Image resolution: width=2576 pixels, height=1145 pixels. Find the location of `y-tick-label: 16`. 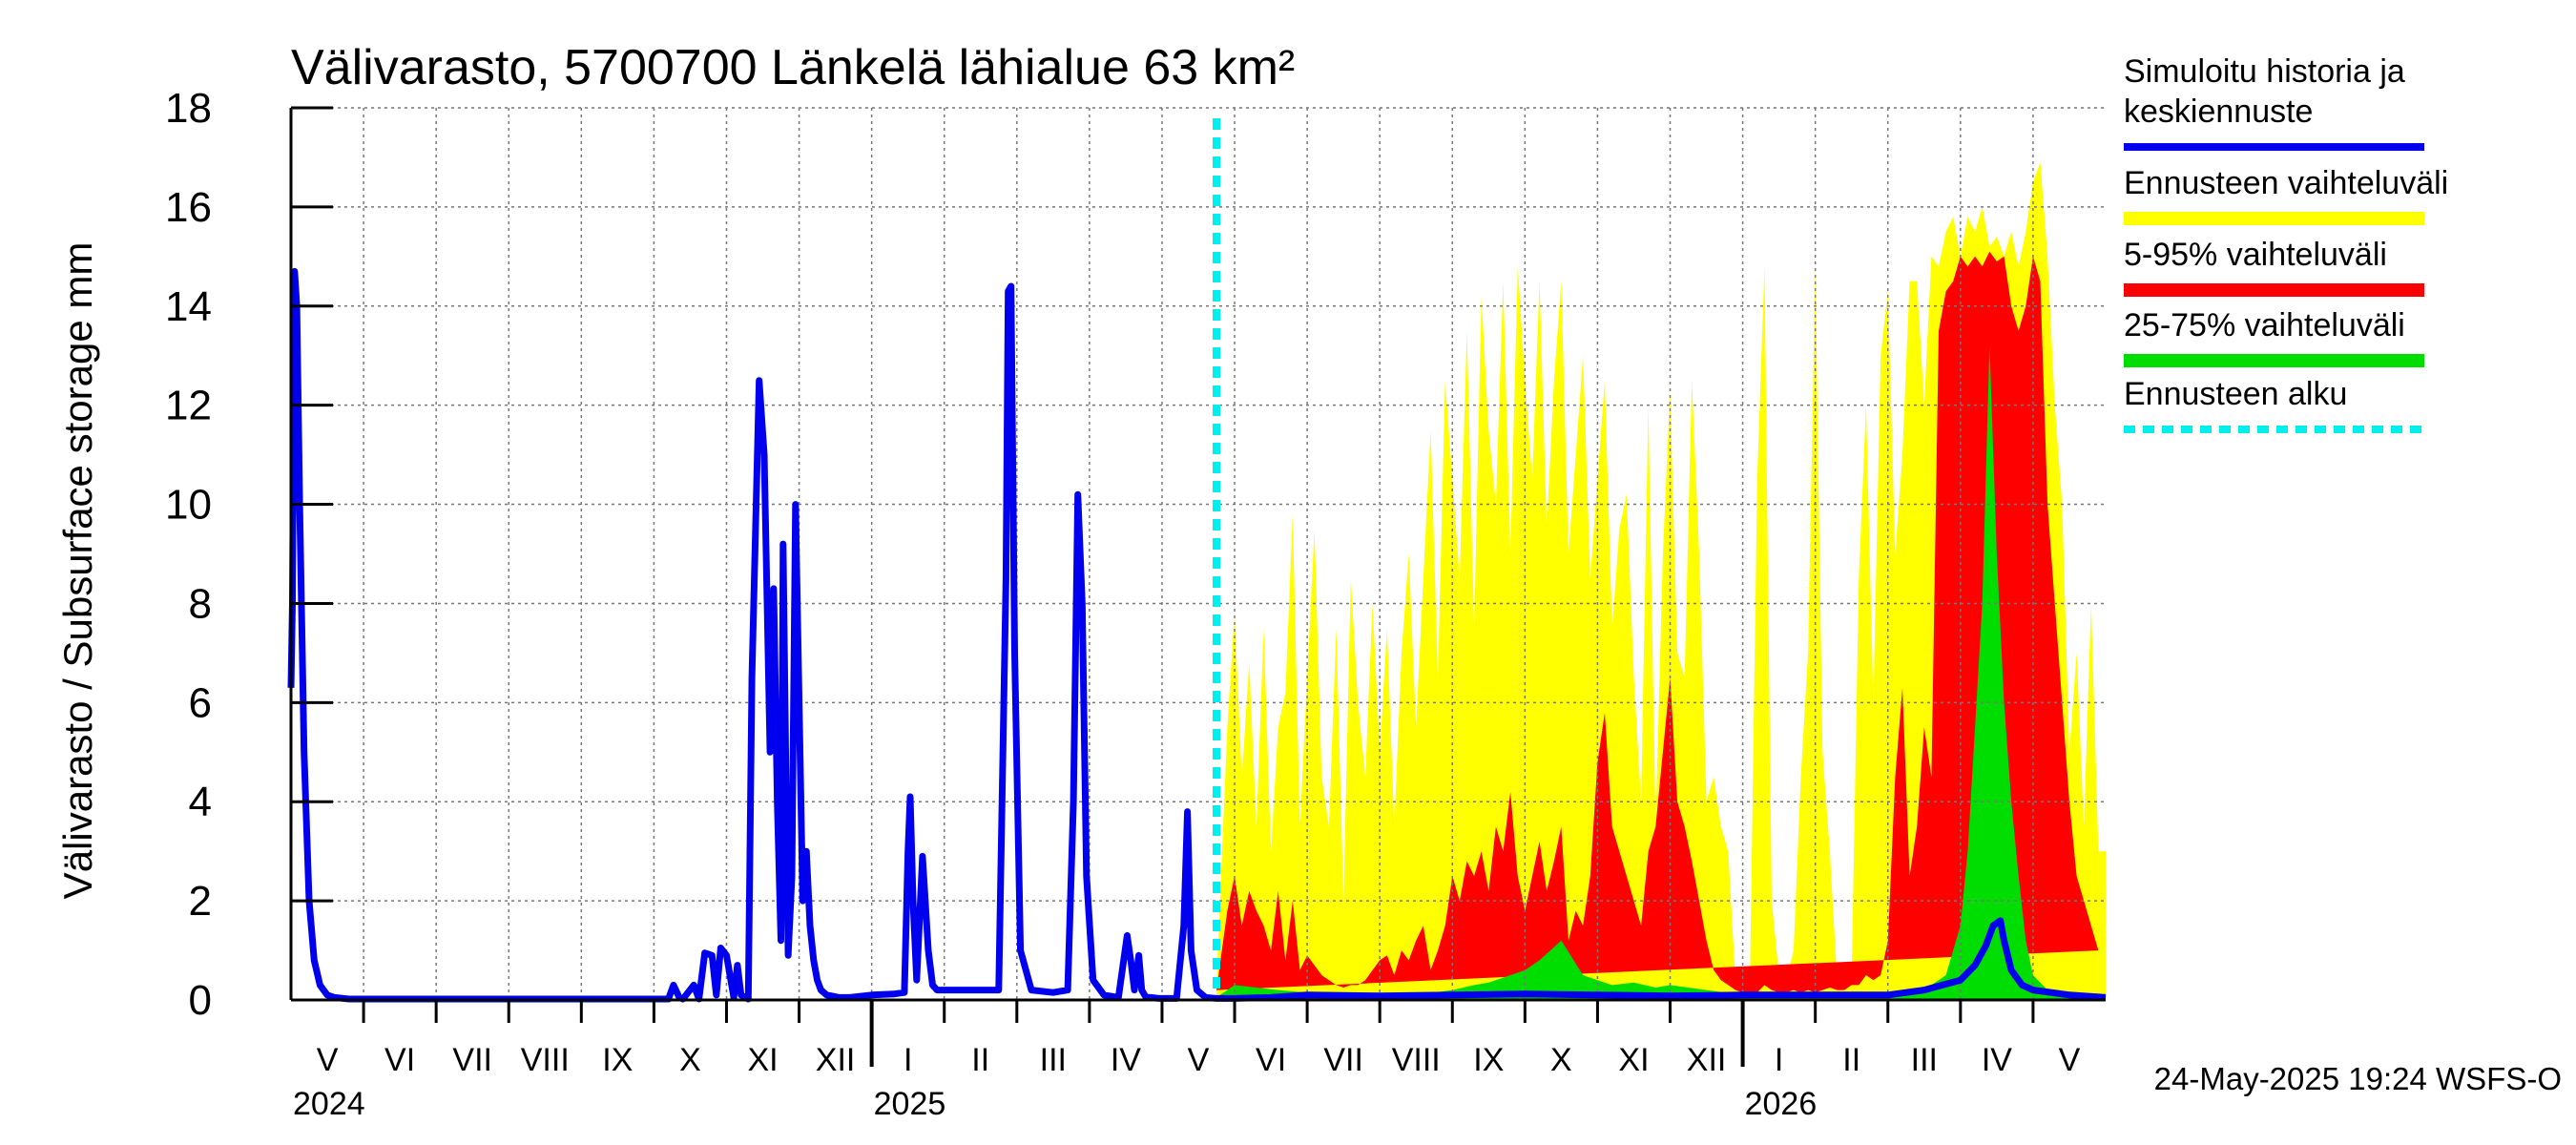

y-tick-label: 16 is located at coordinates (188, 207).